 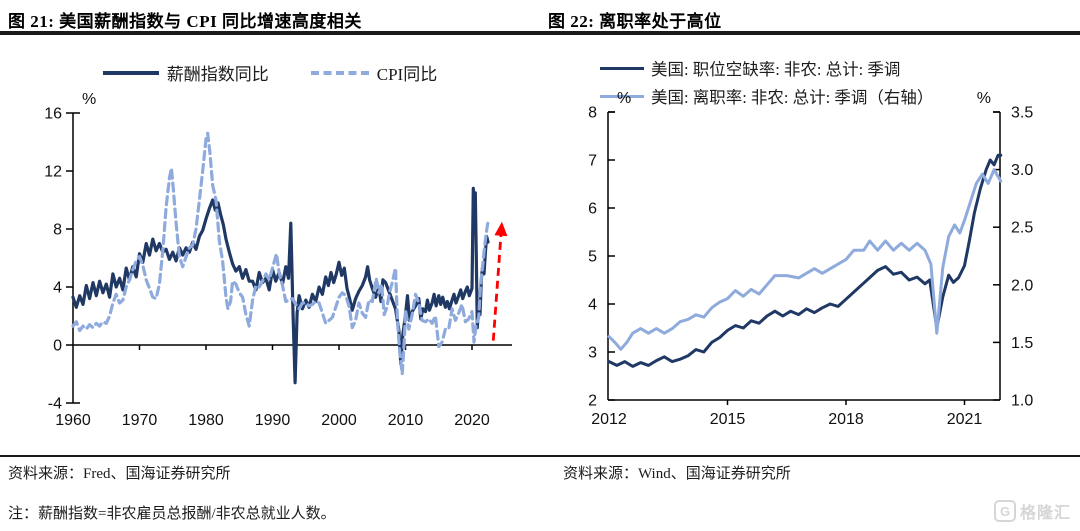 I want to click on right-source-text: 资料来源：Wind、国海证券研究所, so click(x=677, y=474).